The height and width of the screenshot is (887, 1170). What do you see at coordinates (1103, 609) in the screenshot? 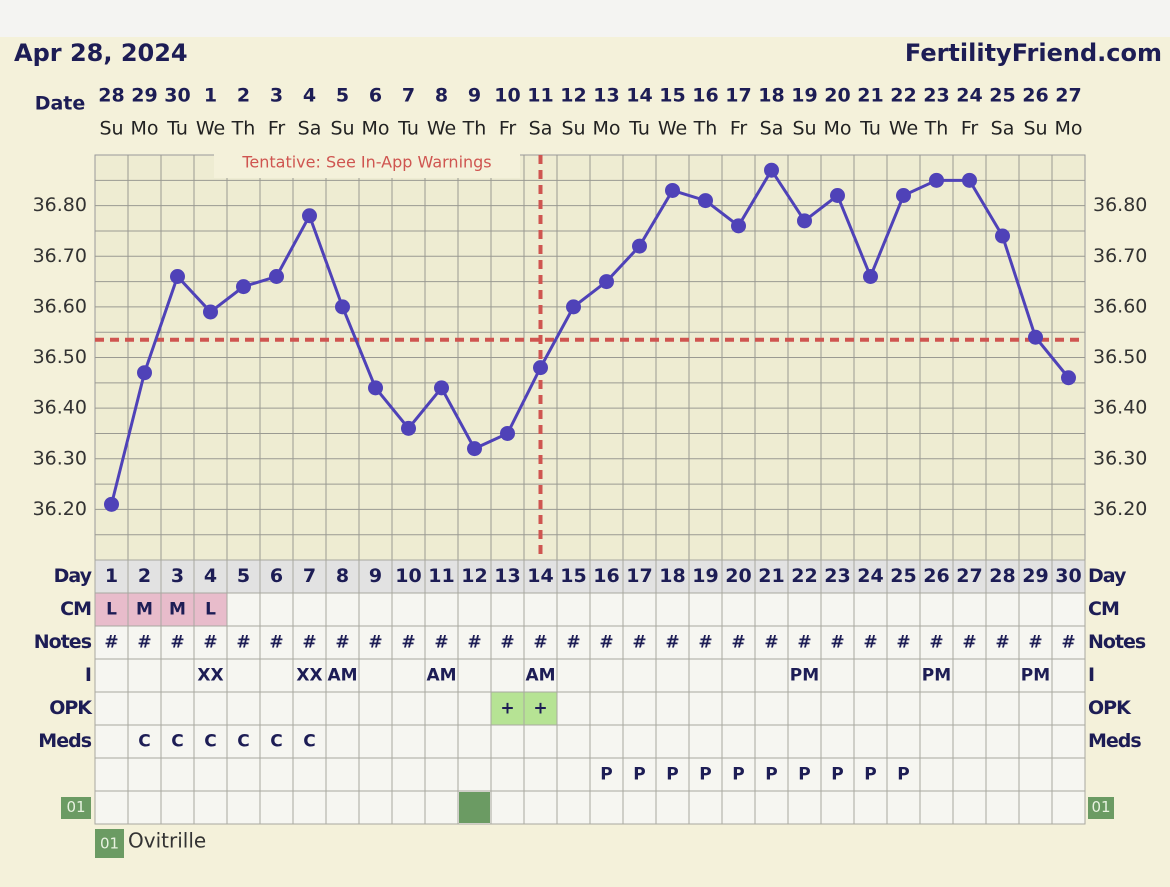
I see `row-label-right: CM` at bounding box center [1103, 609].